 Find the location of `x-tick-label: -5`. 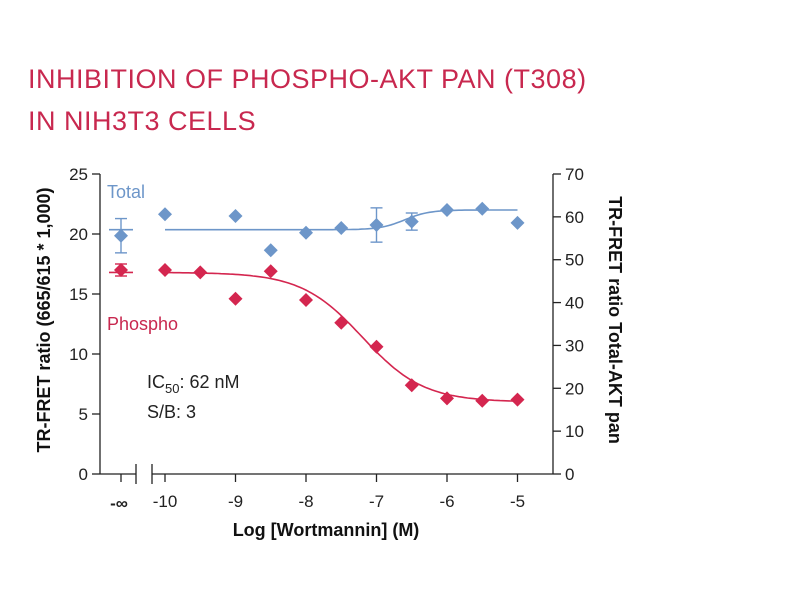

x-tick-label: -5 is located at coordinates (517, 501).